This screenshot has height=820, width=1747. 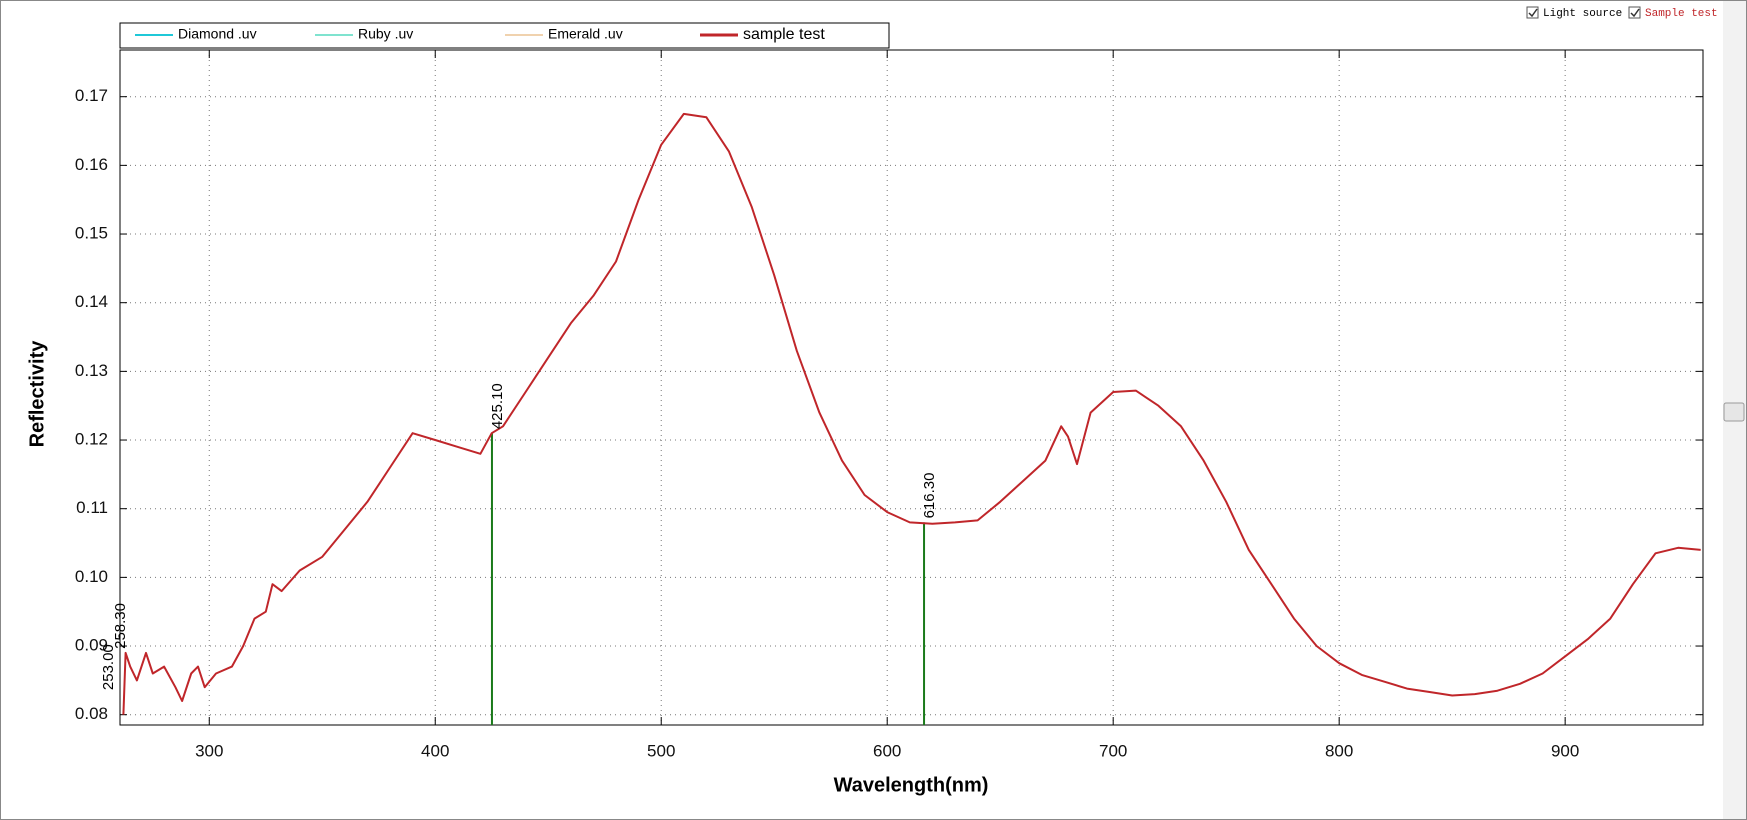 What do you see at coordinates (91, 95) in the screenshot?
I see `y-tick-label: 0.17` at bounding box center [91, 95].